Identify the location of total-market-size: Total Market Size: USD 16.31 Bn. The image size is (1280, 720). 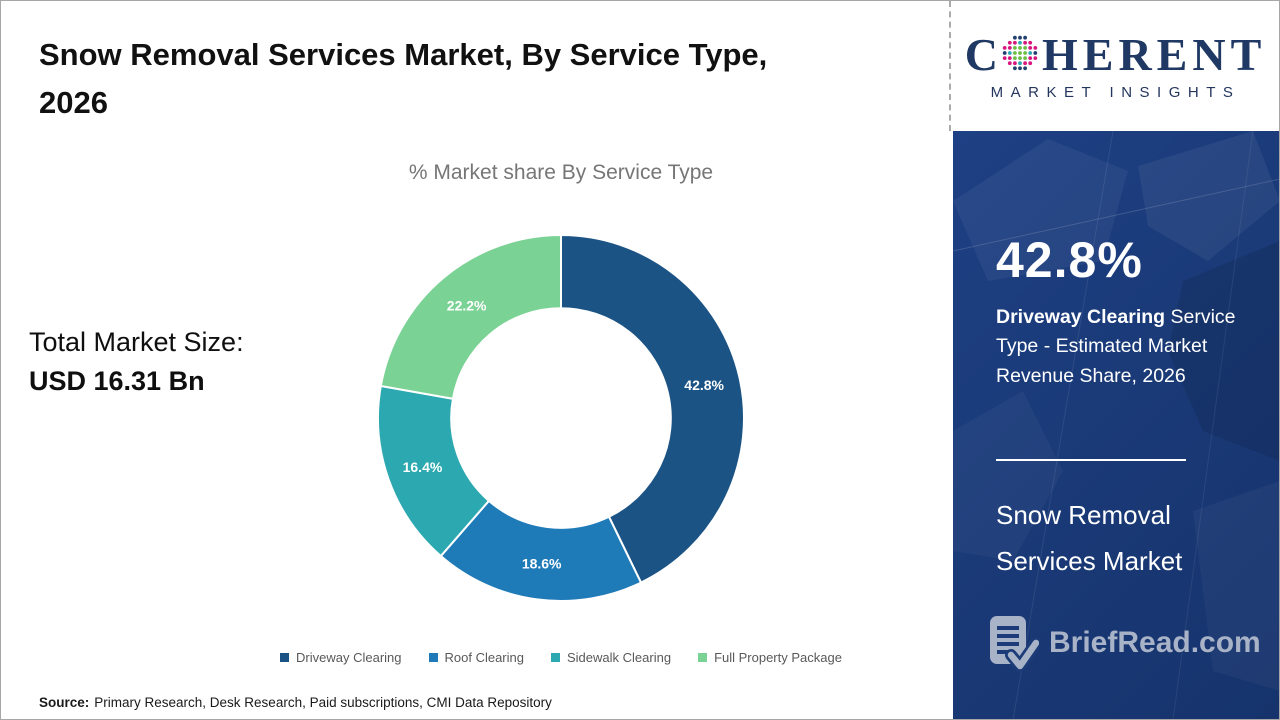
(136, 362).